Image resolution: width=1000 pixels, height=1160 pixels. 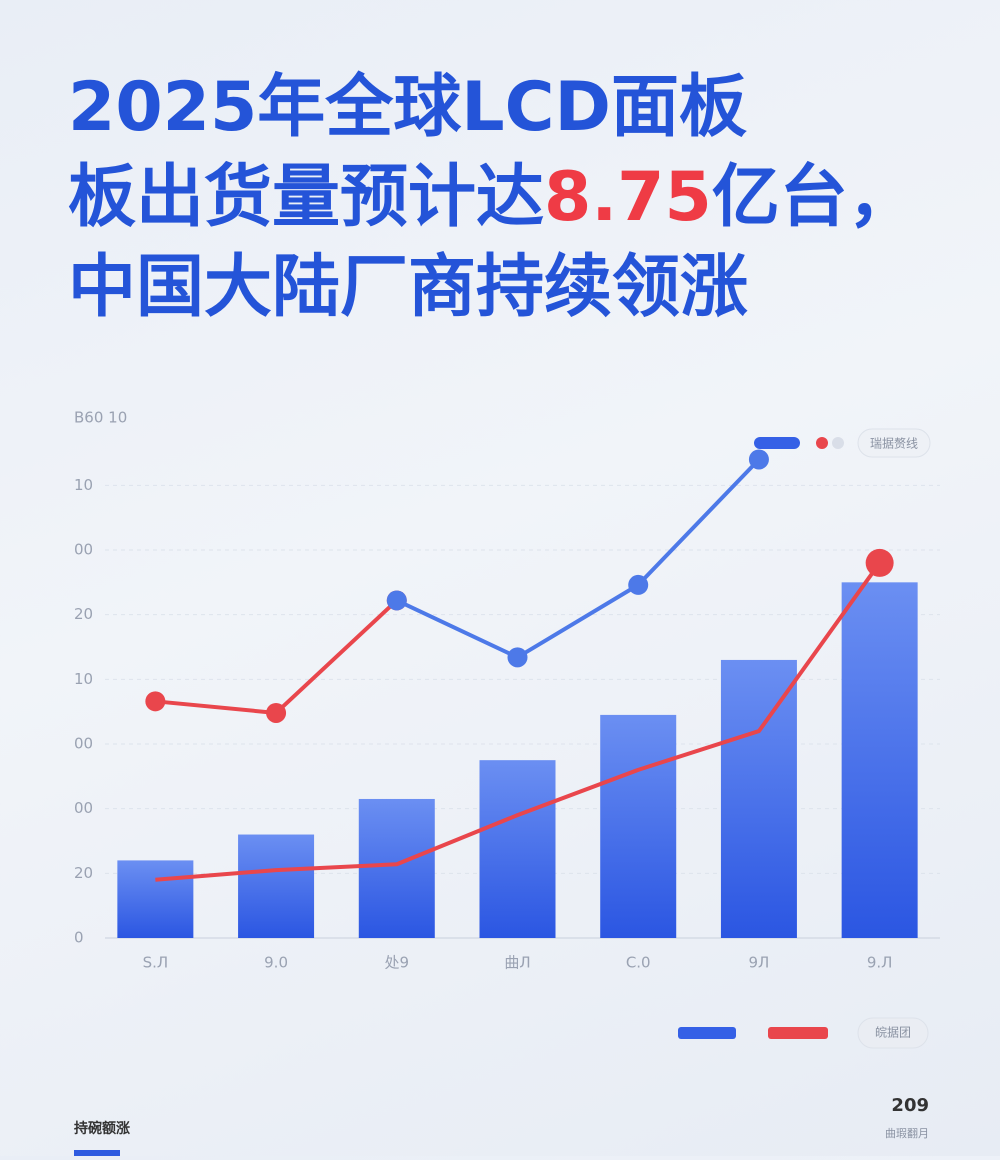 What do you see at coordinates (156, 963) in the screenshot?
I see `x-tick-label: S.Л` at bounding box center [156, 963].